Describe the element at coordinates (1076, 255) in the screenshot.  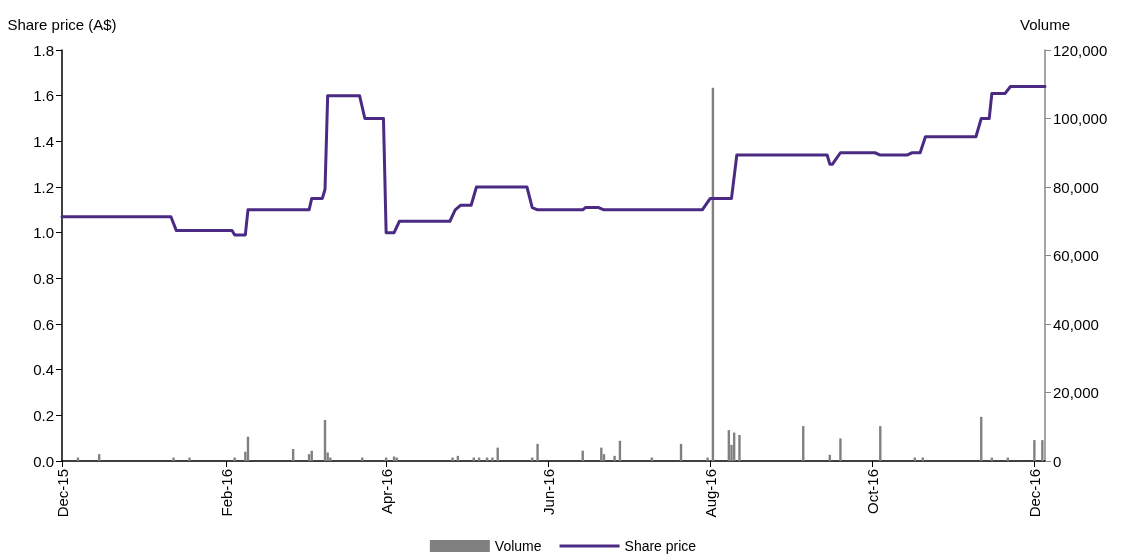
I see `y2-tick-label: 60,000` at that location.